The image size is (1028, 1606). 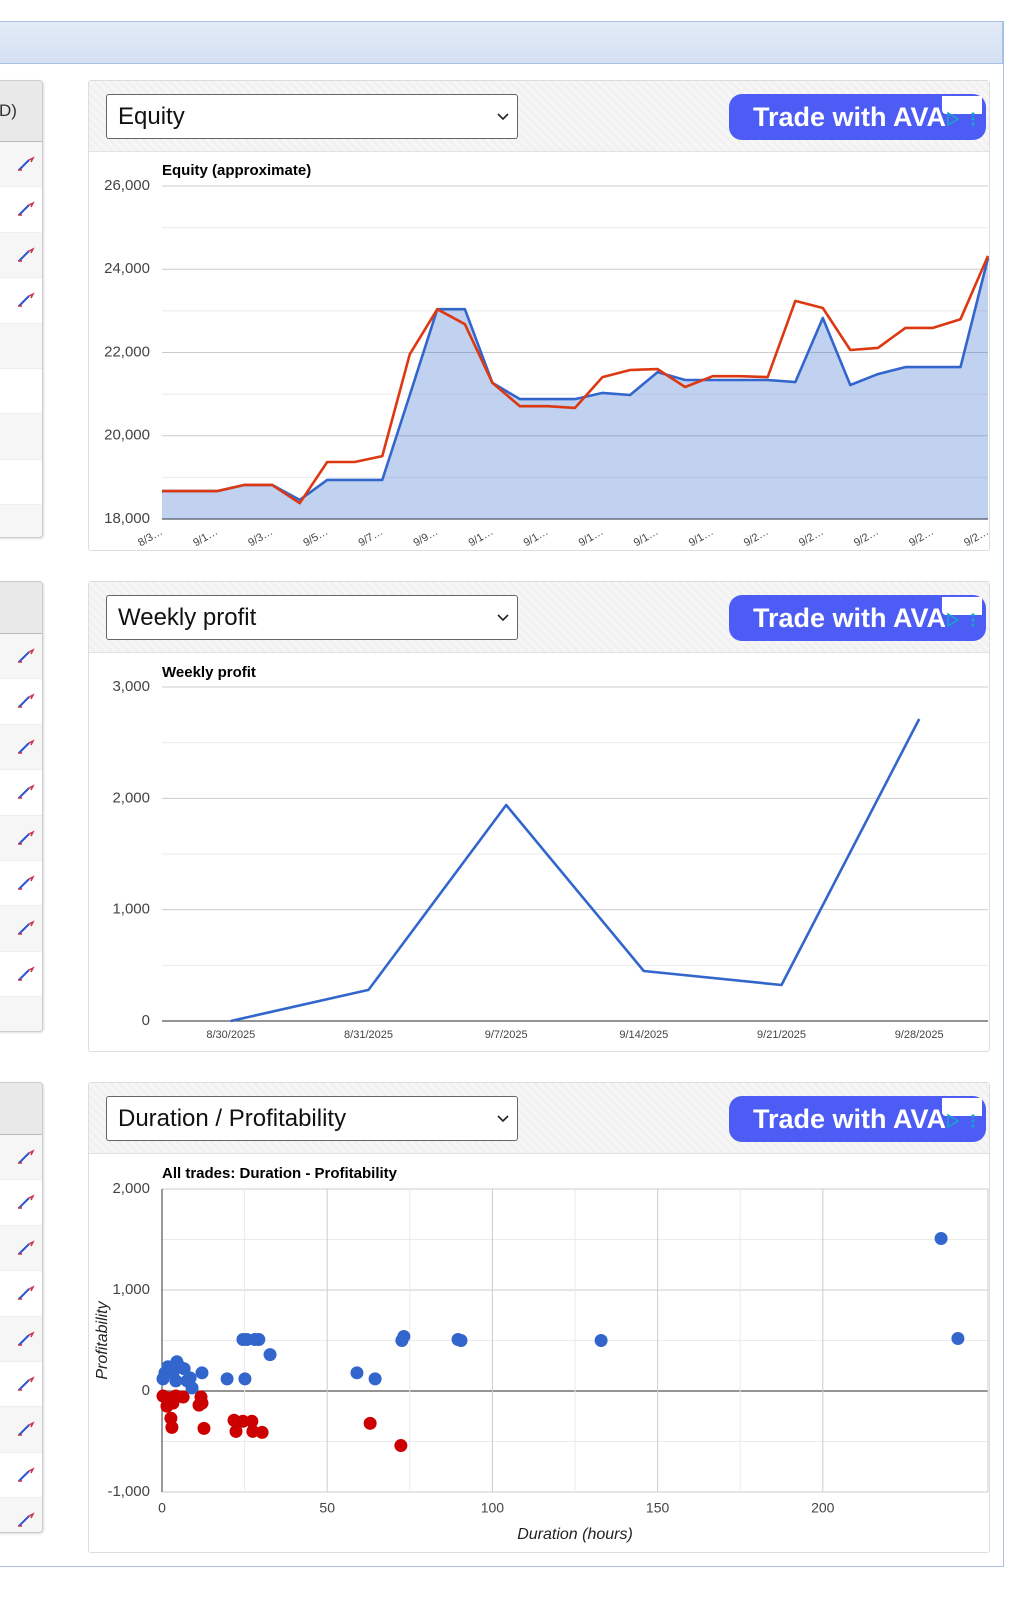 I want to click on chart-select: Duration / Profitability, so click(x=312, y=1118).